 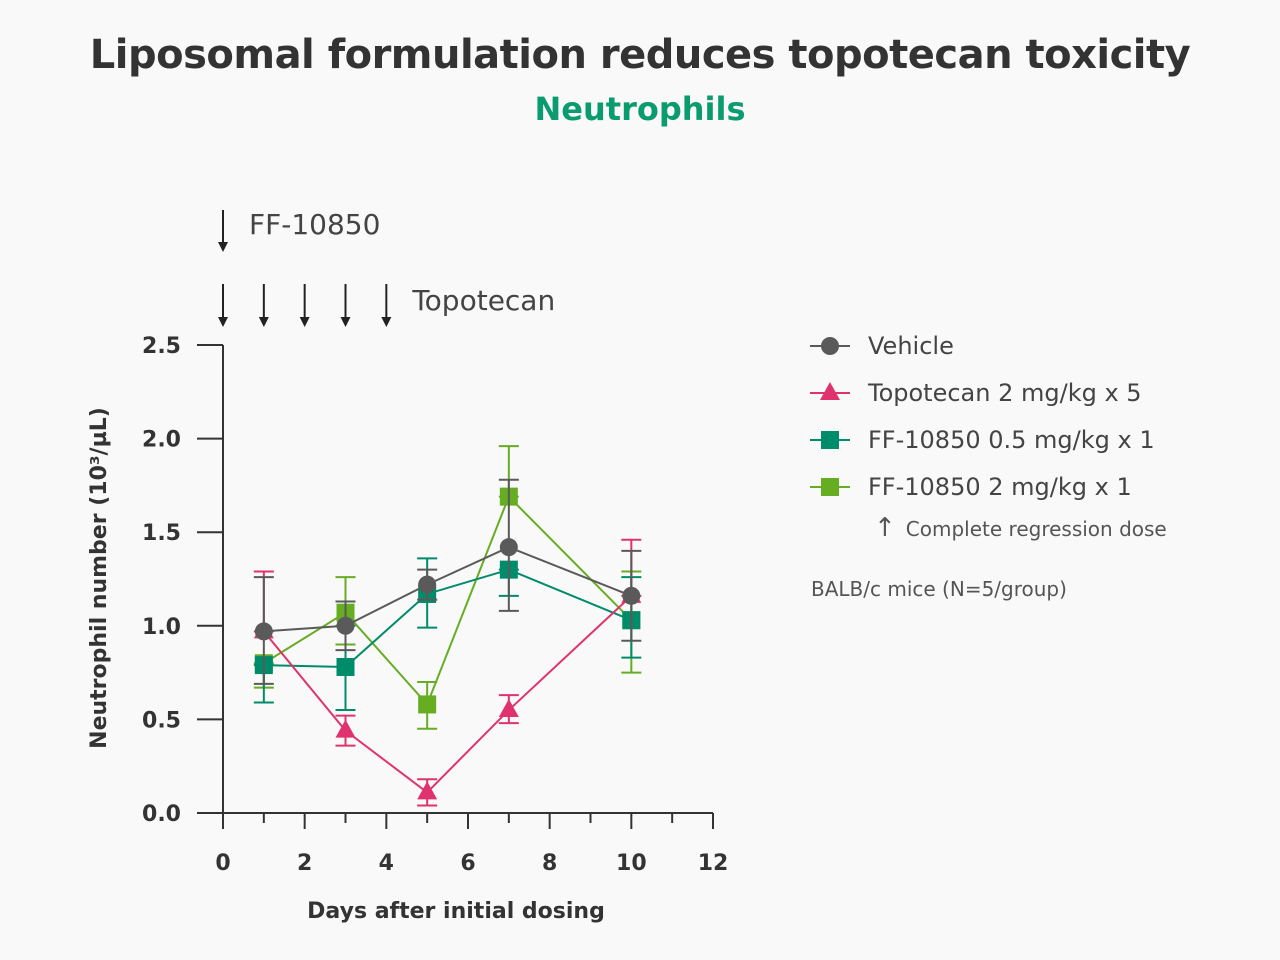 I want to click on legend-label: Vehicle, so click(x=911, y=345).